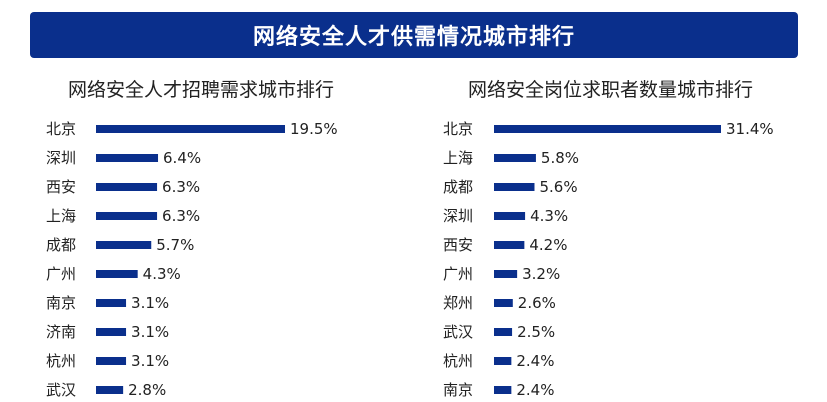  Describe the element at coordinates (413, 37) in the screenshot. I see `header-title: 网络安全人才供需情况城市排行` at that location.